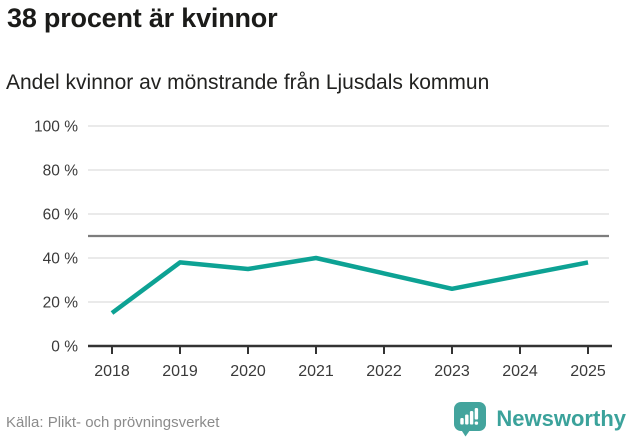  I want to click on newsworthy-logo-icon, so click(470, 419).